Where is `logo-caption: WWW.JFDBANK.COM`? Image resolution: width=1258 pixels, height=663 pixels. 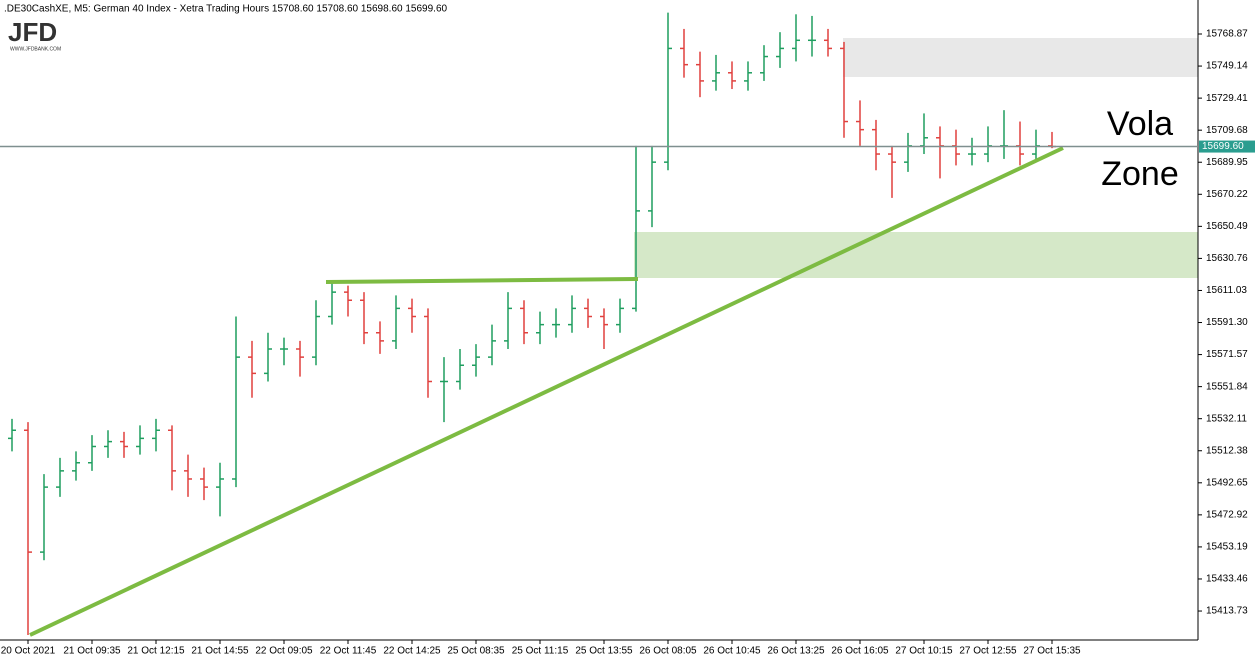
logo-caption: WWW.JFDBANK.COM is located at coordinates (35, 49).